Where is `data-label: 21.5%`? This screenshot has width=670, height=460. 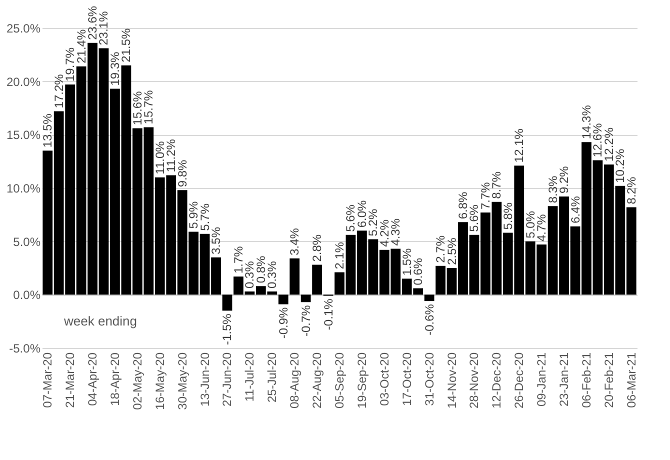
data-label: 21.5% is located at coordinates (126, 45).